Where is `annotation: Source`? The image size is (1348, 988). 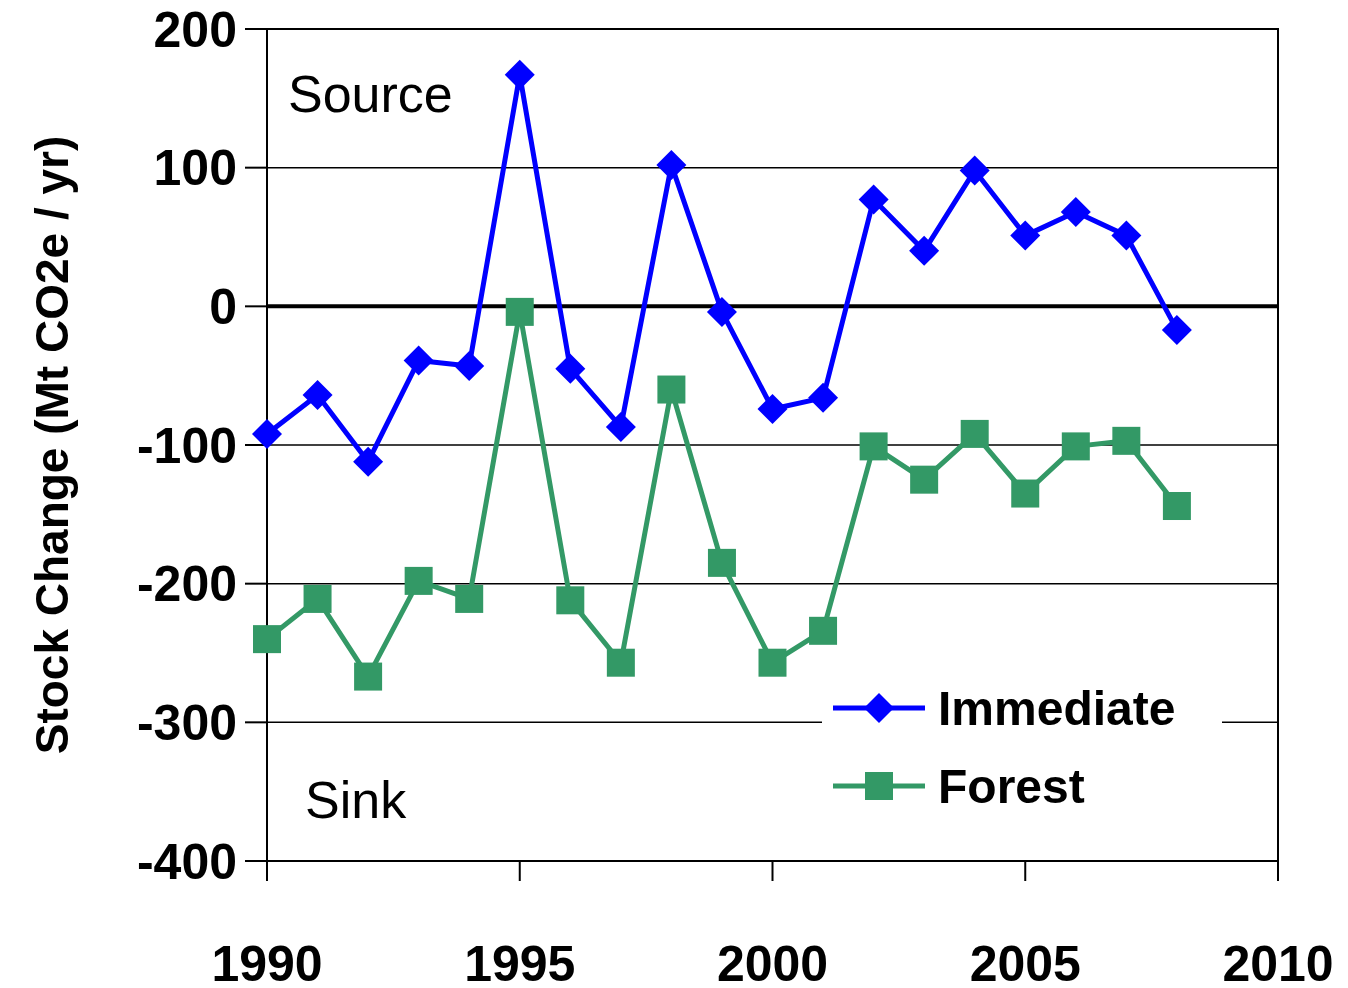
annotation: Source is located at coordinates (370, 94).